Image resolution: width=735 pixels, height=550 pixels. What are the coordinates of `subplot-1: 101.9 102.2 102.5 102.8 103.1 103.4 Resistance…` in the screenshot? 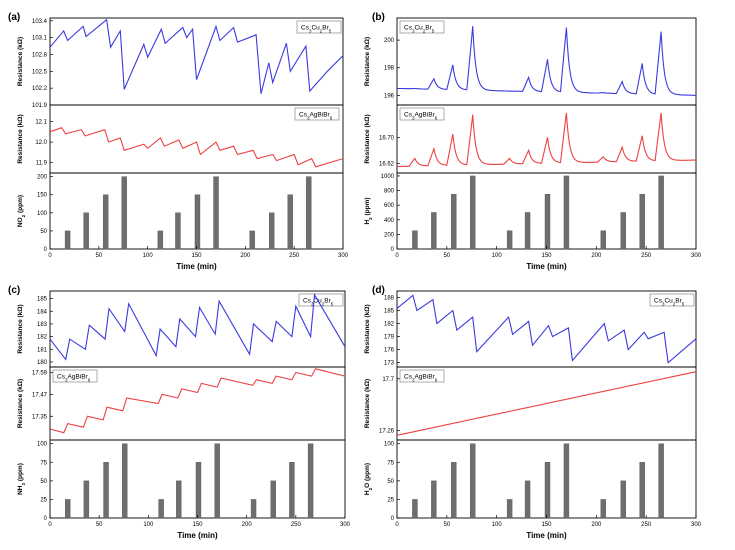 It's located at (180, 63).